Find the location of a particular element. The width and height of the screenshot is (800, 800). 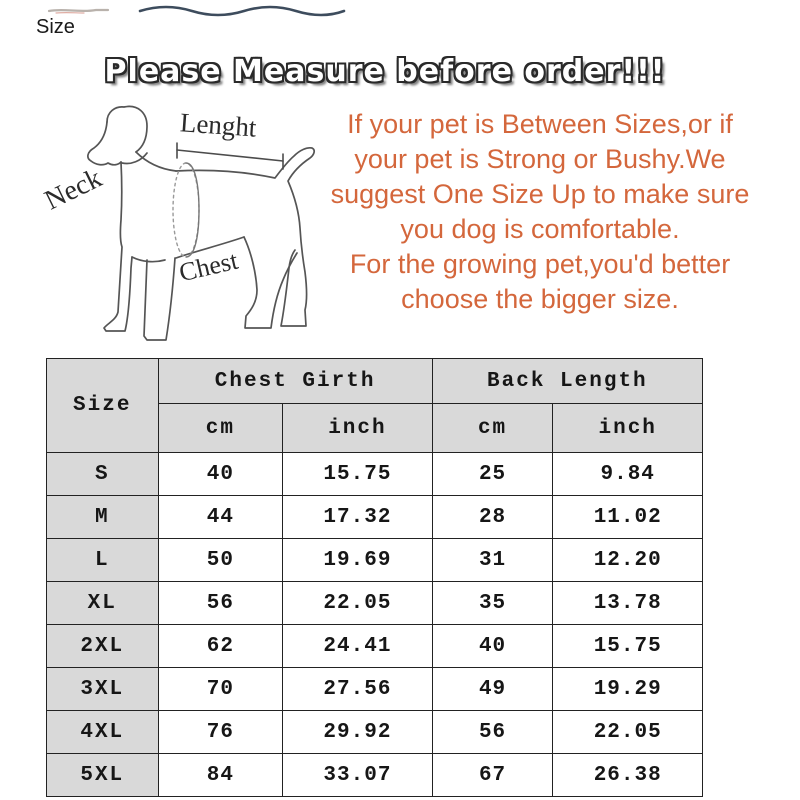

size-cell: XL is located at coordinates (102, 603).